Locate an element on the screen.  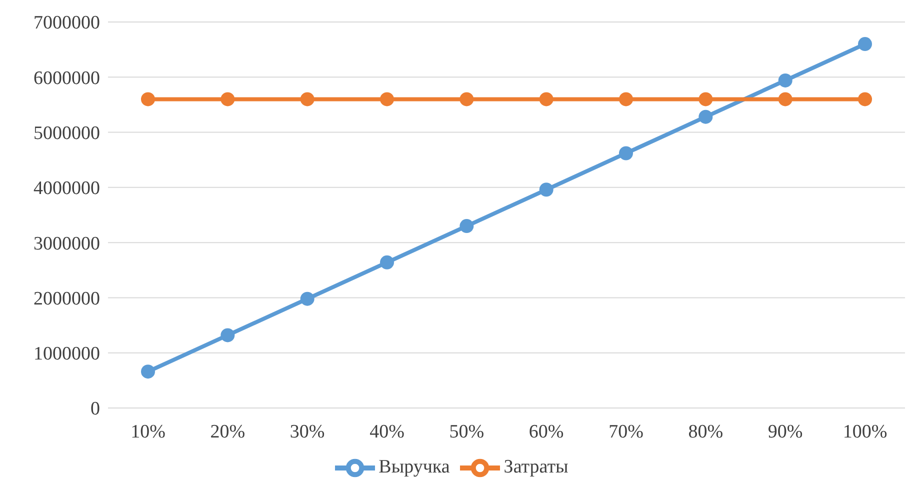
y-tick-label: 3000000 is located at coordinates (67, 243).